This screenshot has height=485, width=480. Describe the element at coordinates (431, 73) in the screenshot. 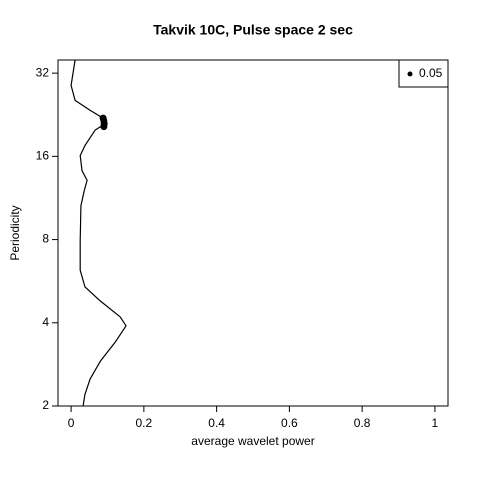

I see `legend-label: 0.05` at that location.